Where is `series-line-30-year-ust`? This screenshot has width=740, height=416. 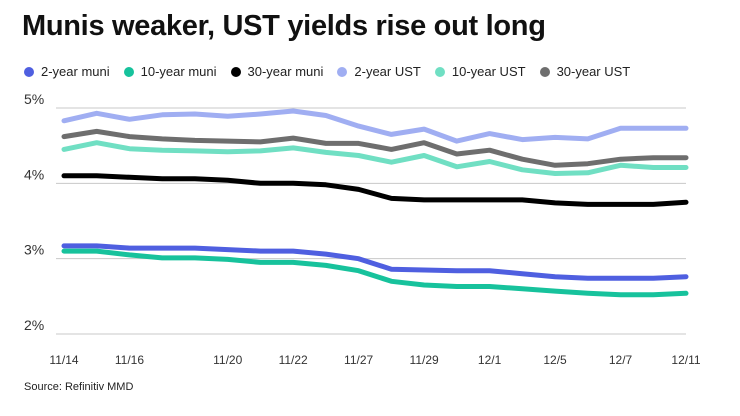
series-line-30-year-ust is located at coordinates (375, 148).